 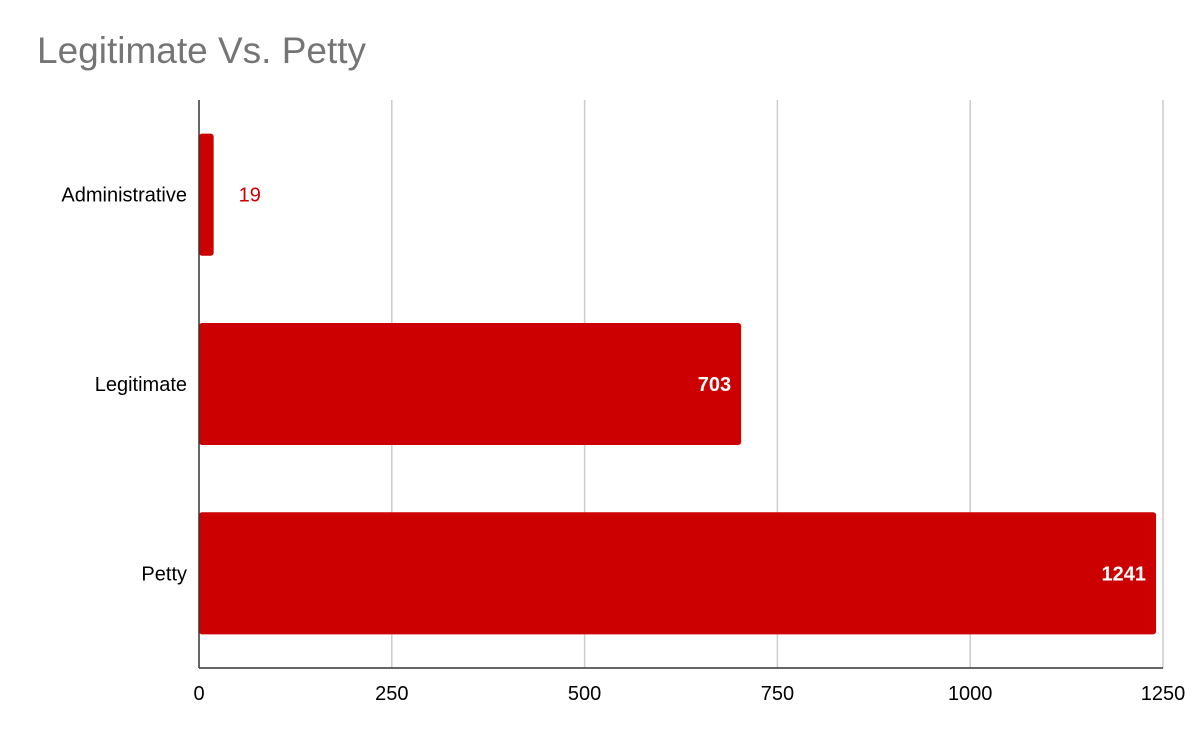 I want to click on x-tick-label: 1250, so click(x=1163, y=694).